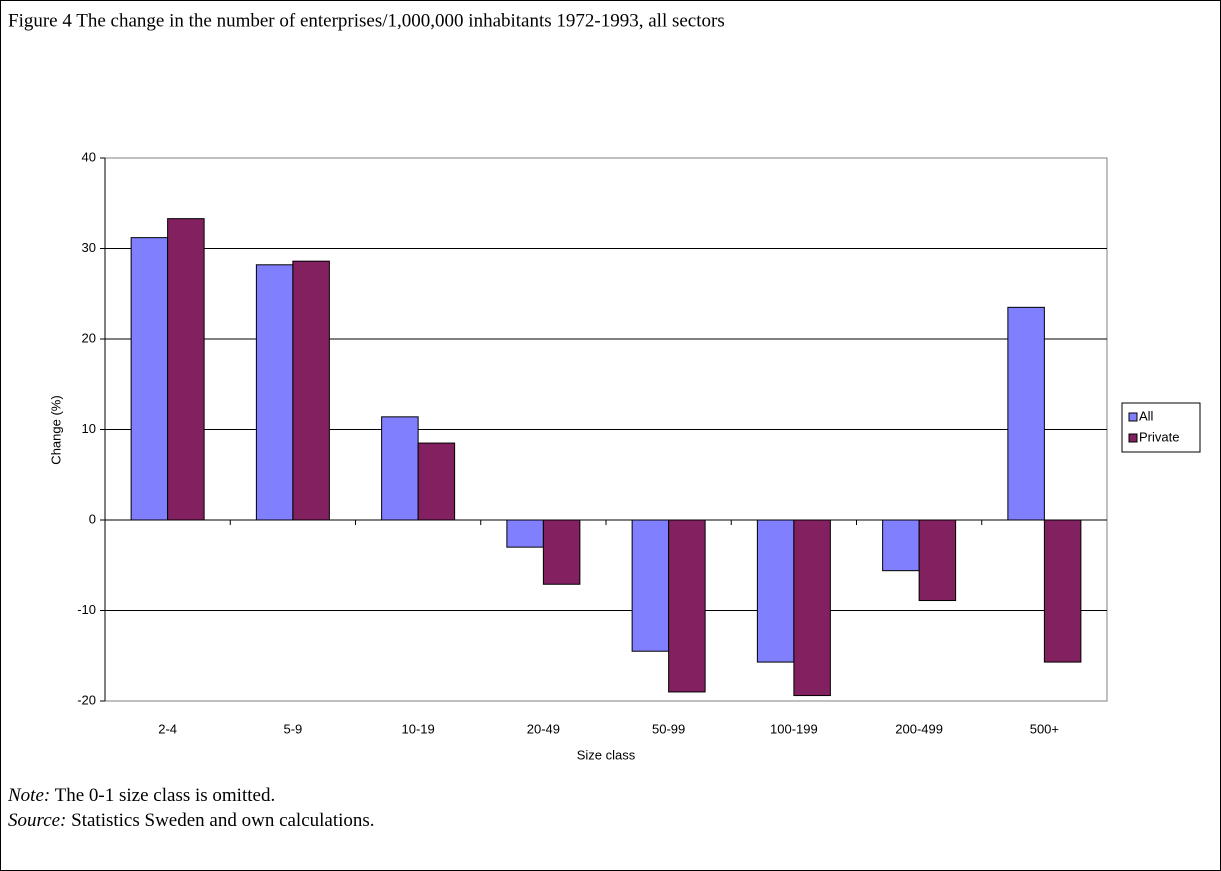 Image resolution: width=1221 pixels, height=871 pixels. Describe the element at coordinates (222, 820) in the screenshot. I see `source-text: Statistics Sweden and own calculations.` at that location.